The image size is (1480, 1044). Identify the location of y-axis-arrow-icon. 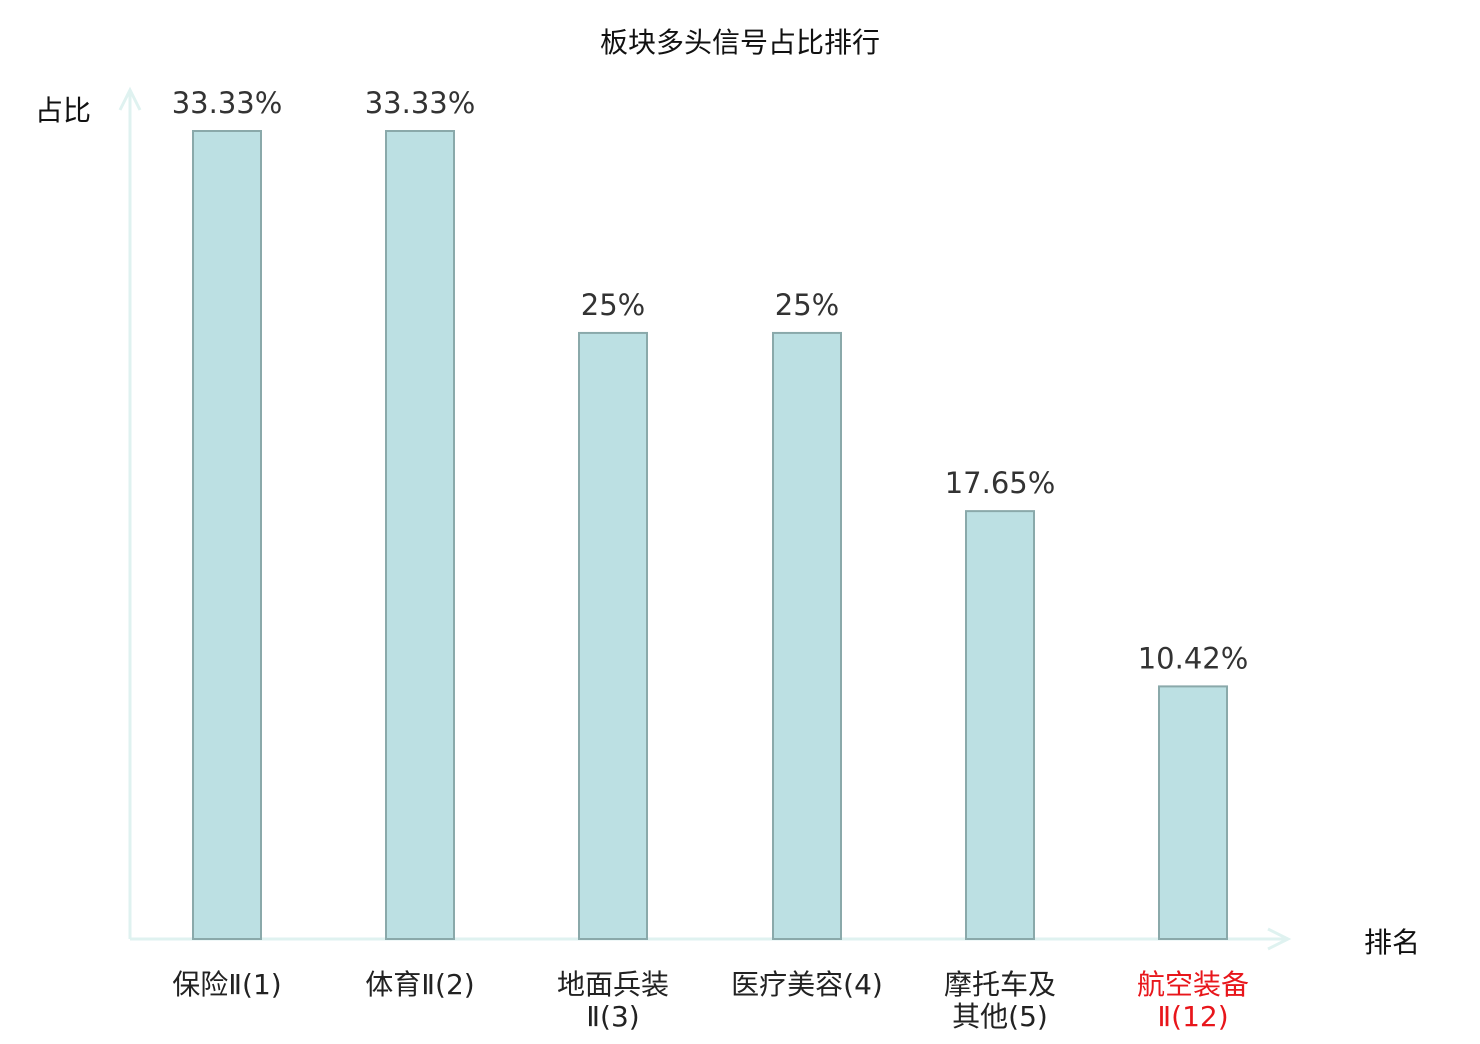
(130, 98).